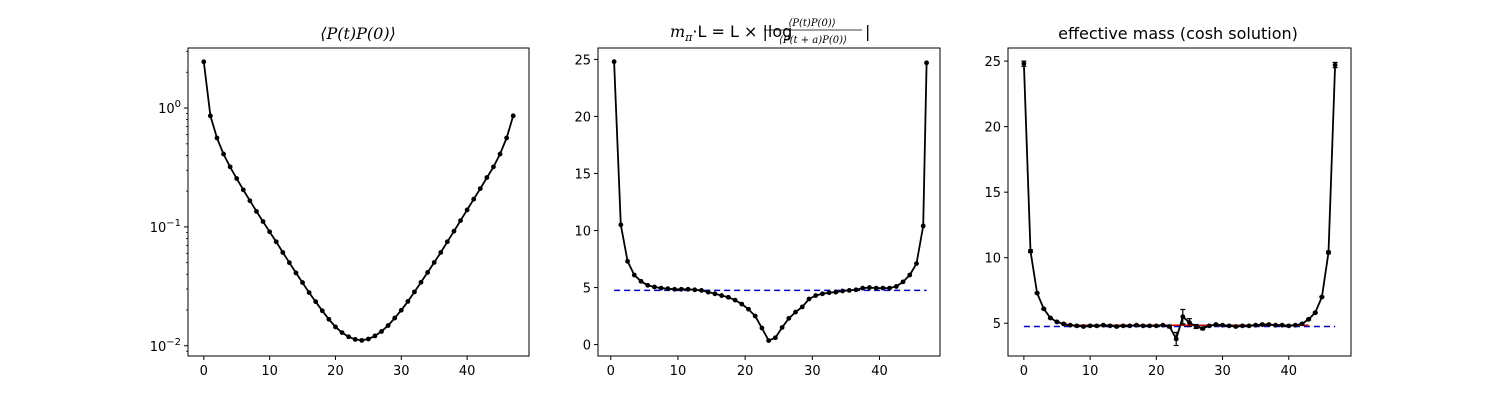 The width and height of the screenshot is (1500, 400). I want to click on y-tick-label: 15, so click(582, 174).